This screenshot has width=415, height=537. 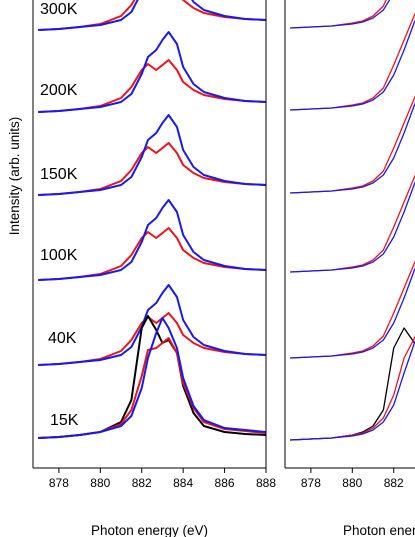 I want to click on temperature-label: 300K, so click(x=59, y=9).